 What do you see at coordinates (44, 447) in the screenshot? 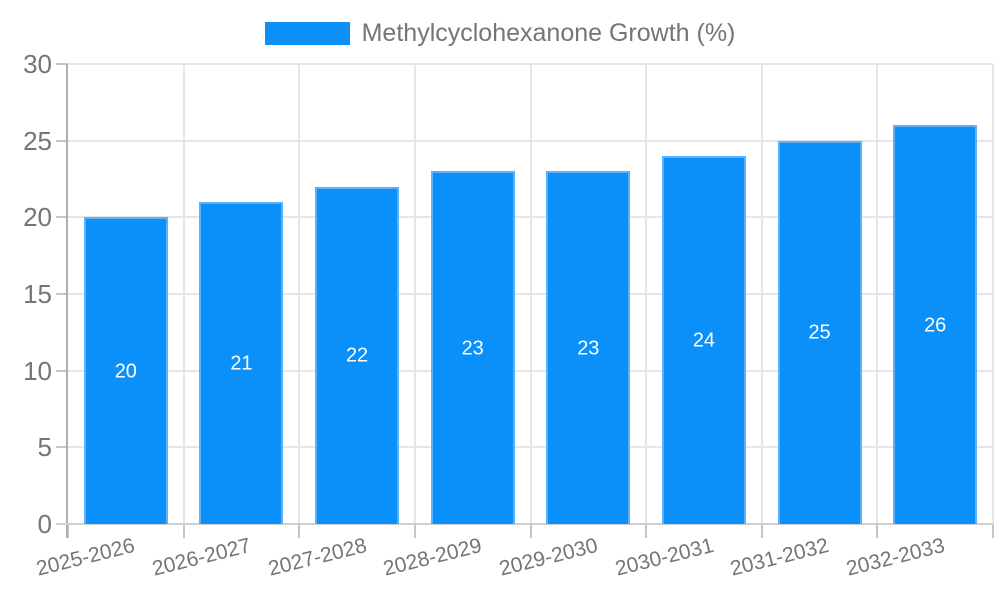
I see `y-tick-label: 5` at bounding box center [44, 447].